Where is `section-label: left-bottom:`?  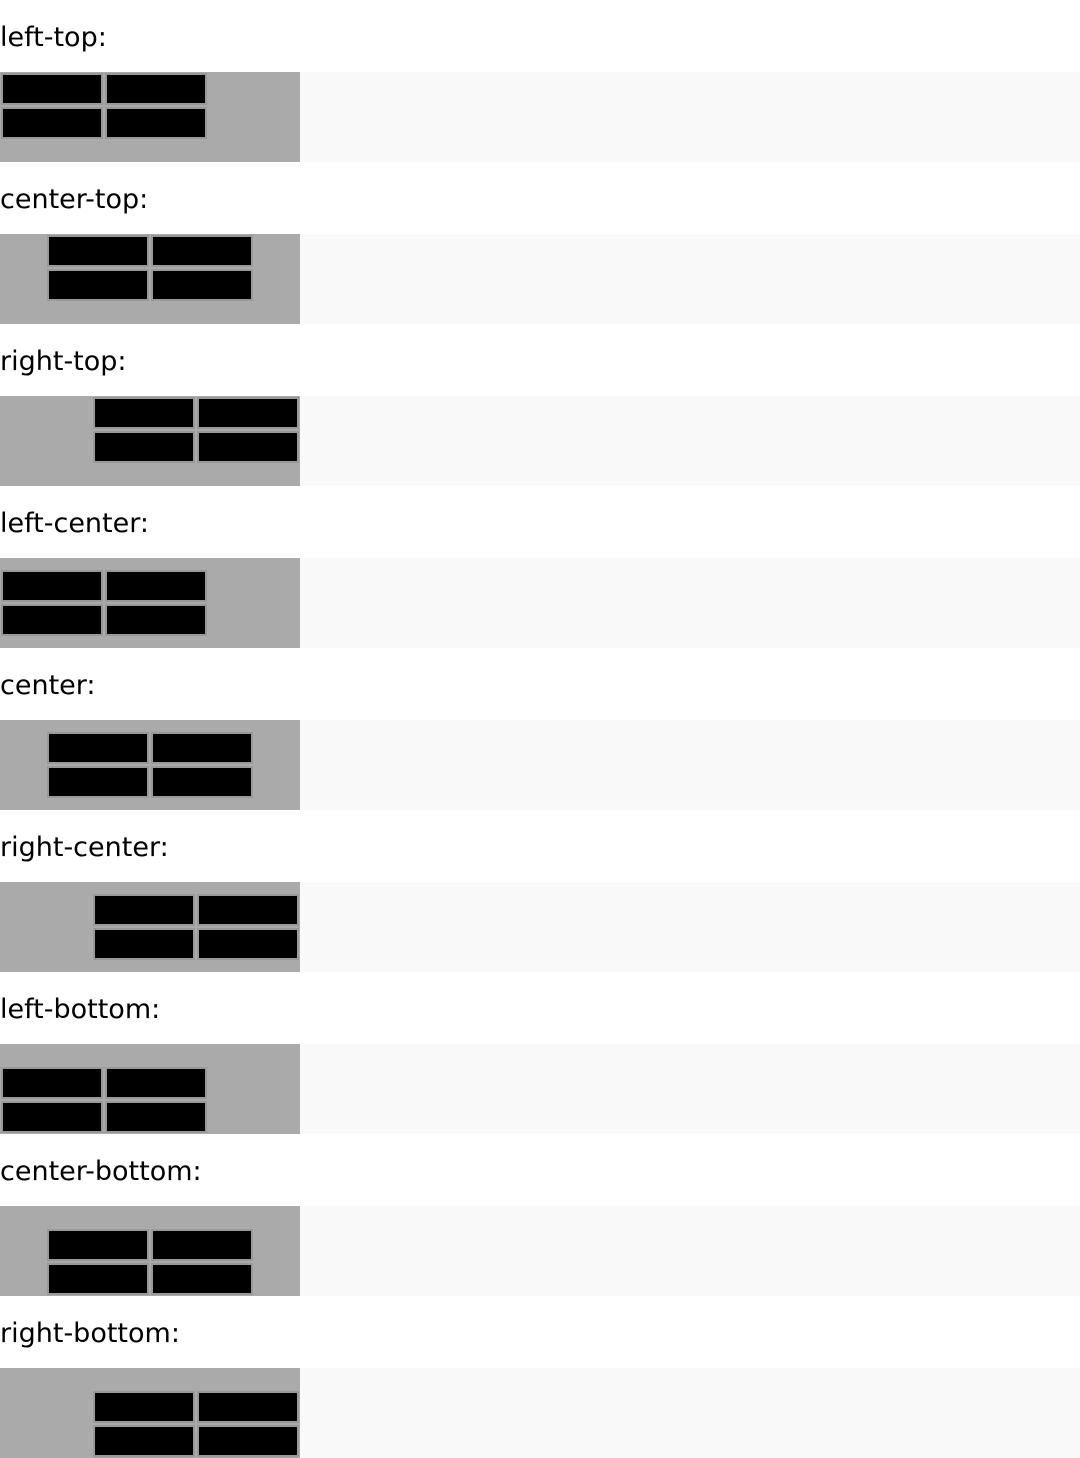 section-label: left-bottom: is located at coordinates (80, 1009).